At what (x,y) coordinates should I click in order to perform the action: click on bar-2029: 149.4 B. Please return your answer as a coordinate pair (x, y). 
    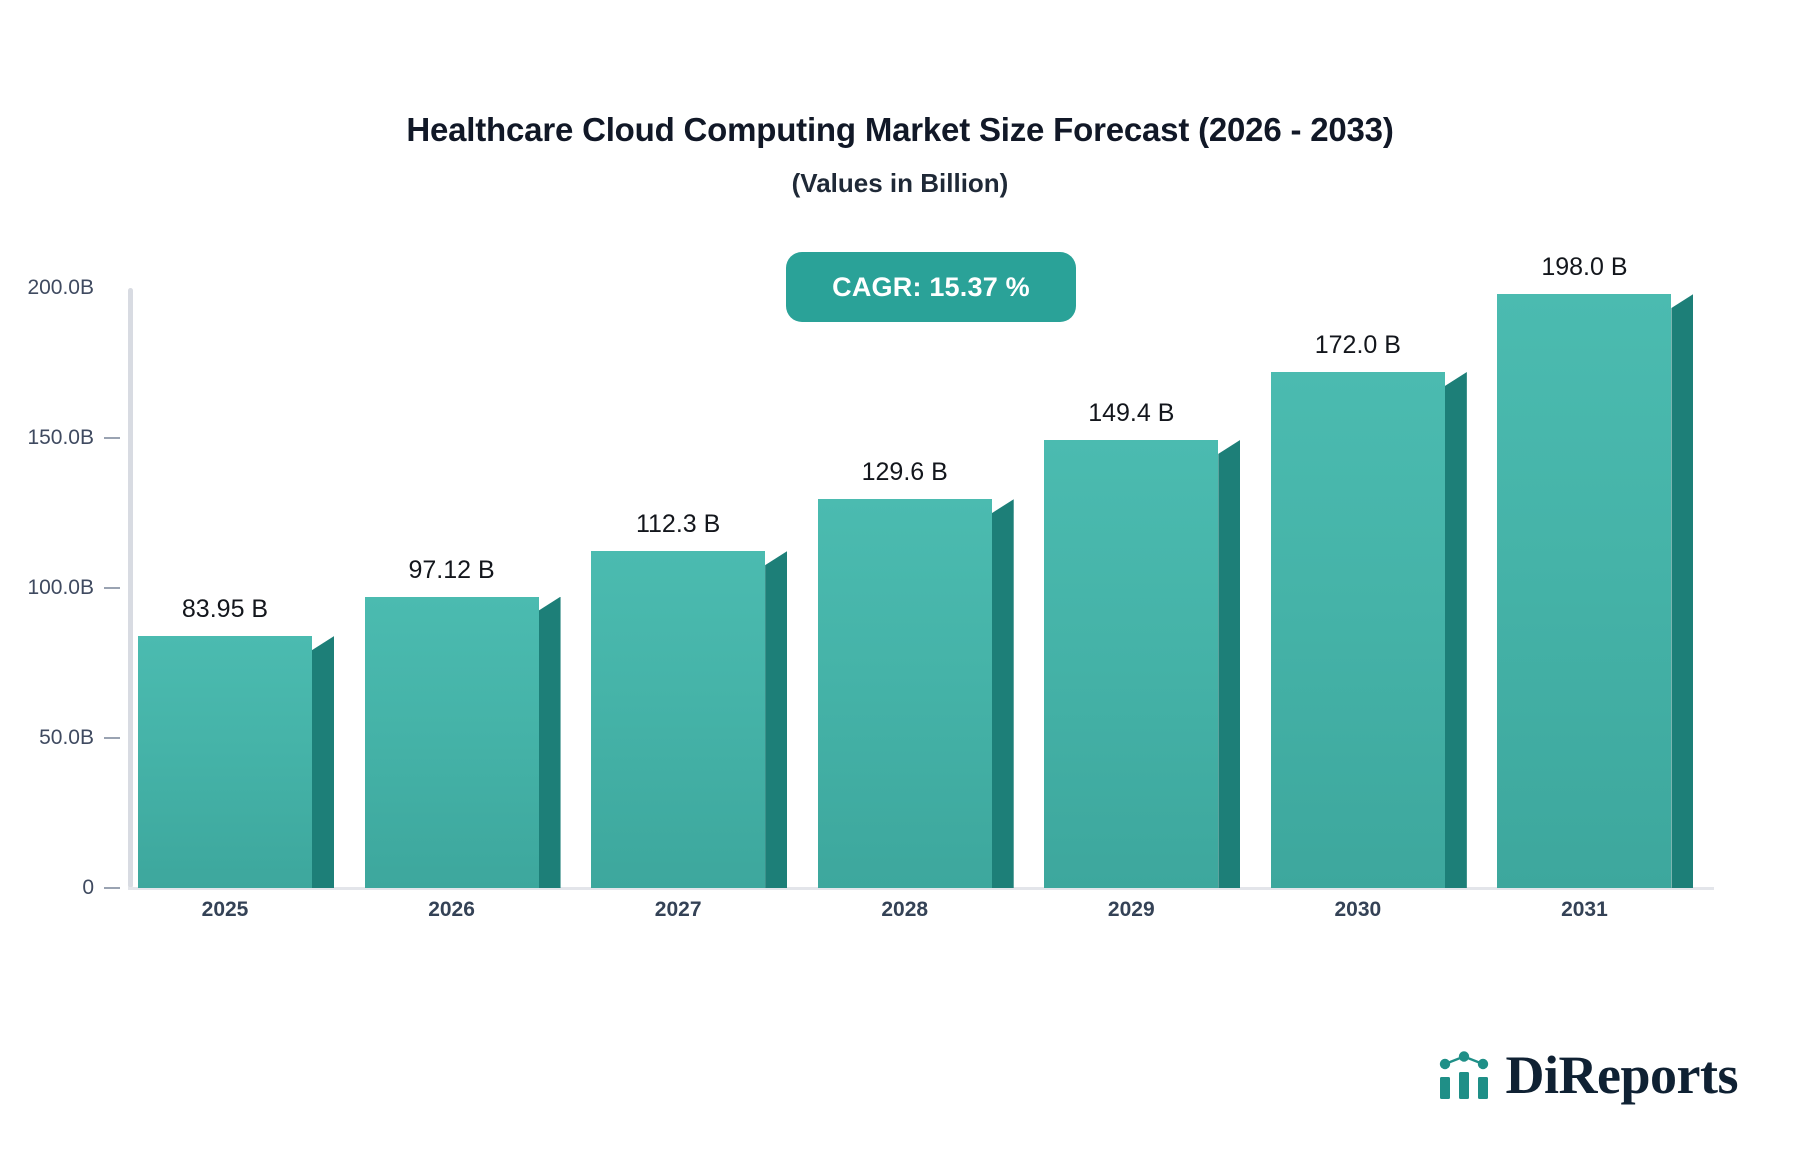
    Looking at the image, I should click on (1142, 643).